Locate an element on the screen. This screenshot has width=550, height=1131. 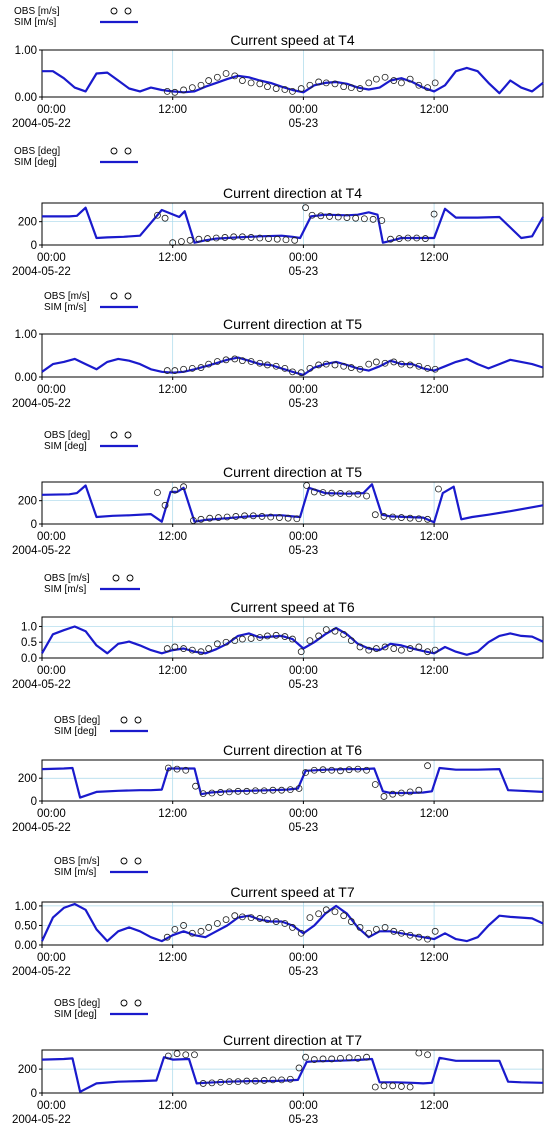
x-tick-sublabel: 2004-05-22 is located at coordinates (41, 1120).